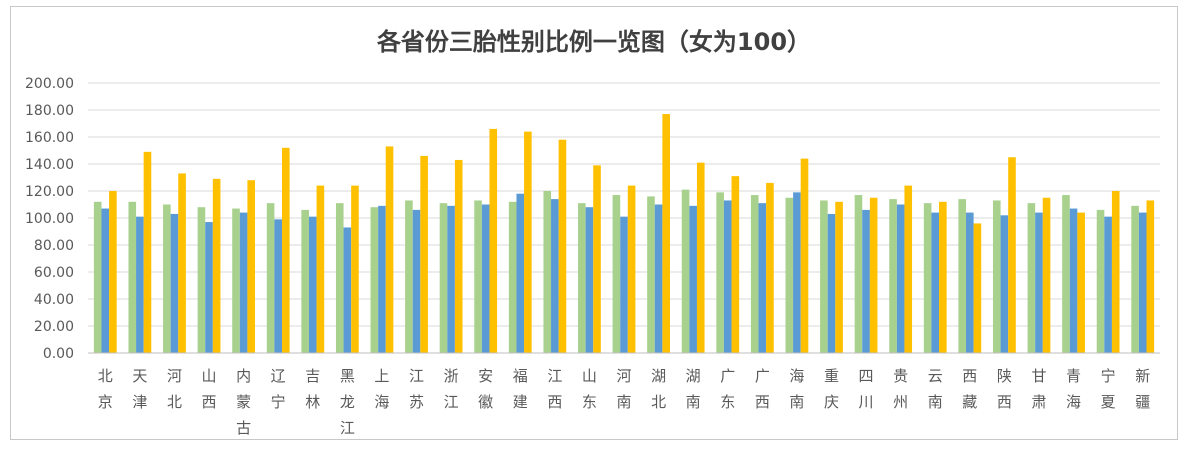  Describe the element at coordinates (727, 376) in the screenshot. I see `x-category-label: 广` at that location.